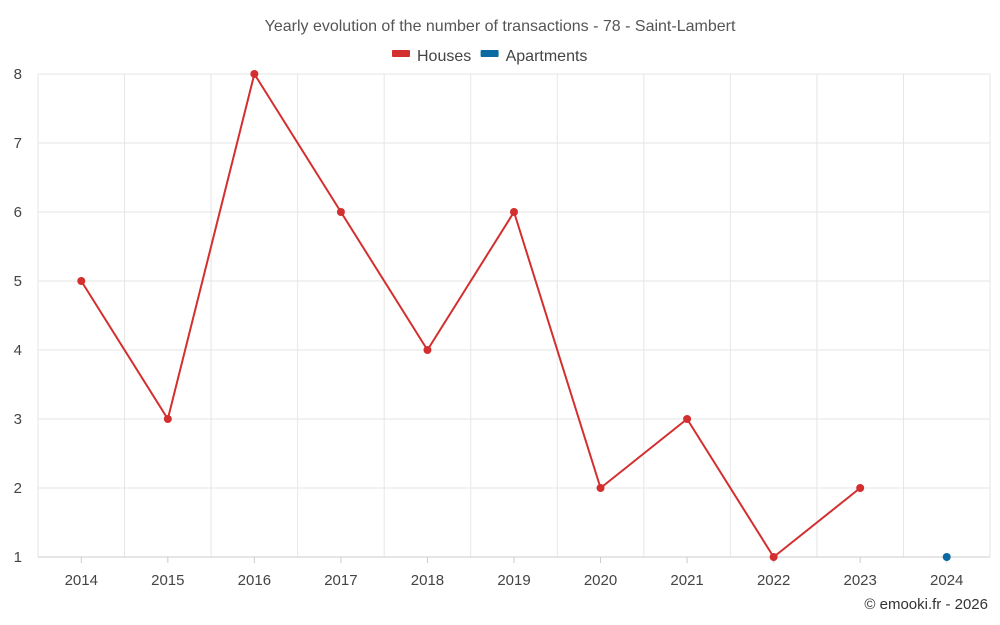 This screenshot has height=625, width=1000. I want to click on legend-label: Houses, so click(444, 56).